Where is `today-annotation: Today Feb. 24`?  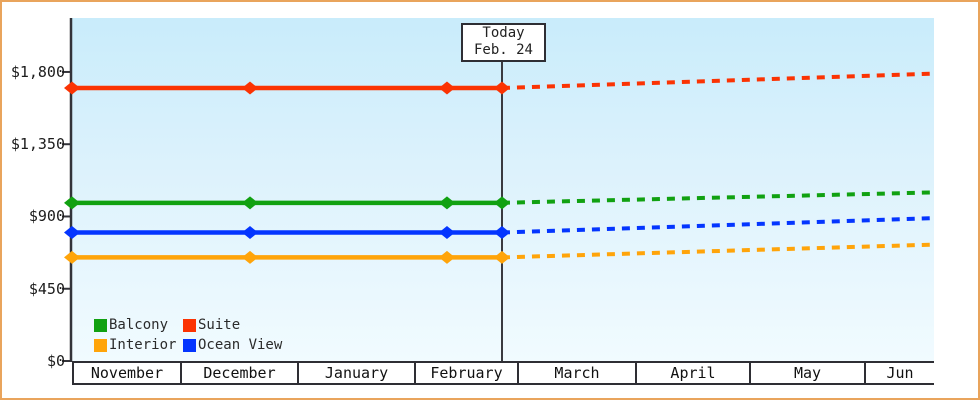 today-annotation: Today Feb. 24 is located at coordinates (503, 42).